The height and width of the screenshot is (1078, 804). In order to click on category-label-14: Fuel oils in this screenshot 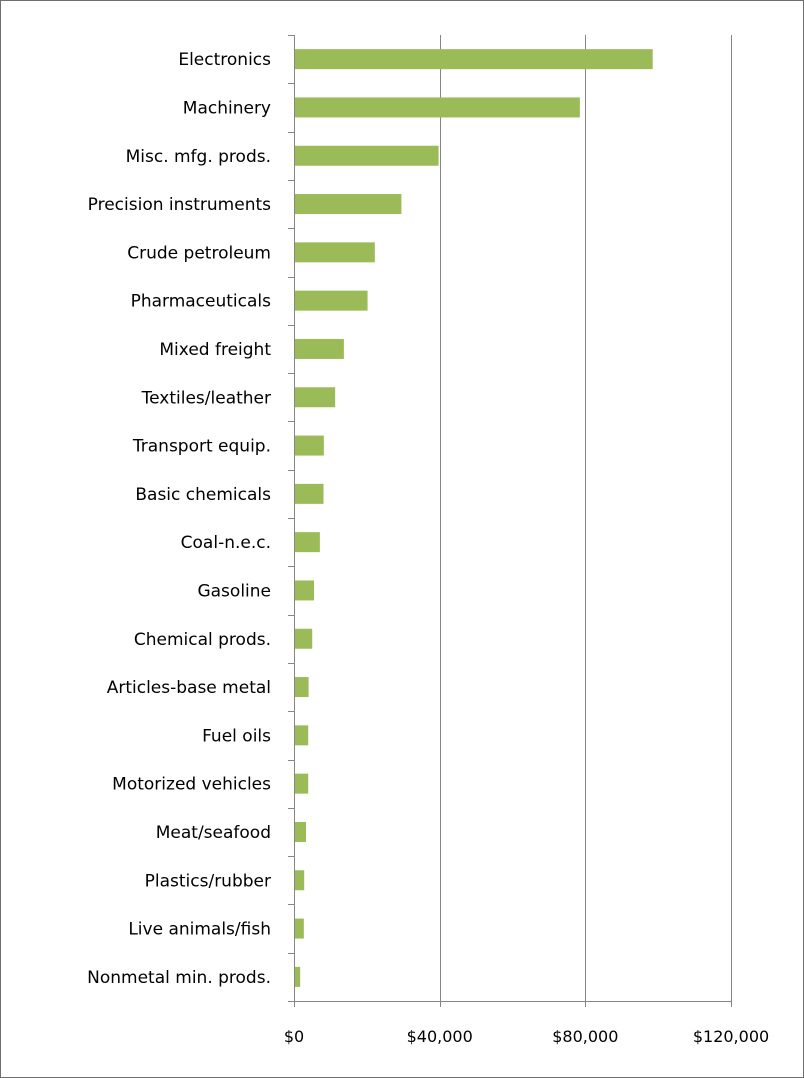, I will do `click(236, 736)`.